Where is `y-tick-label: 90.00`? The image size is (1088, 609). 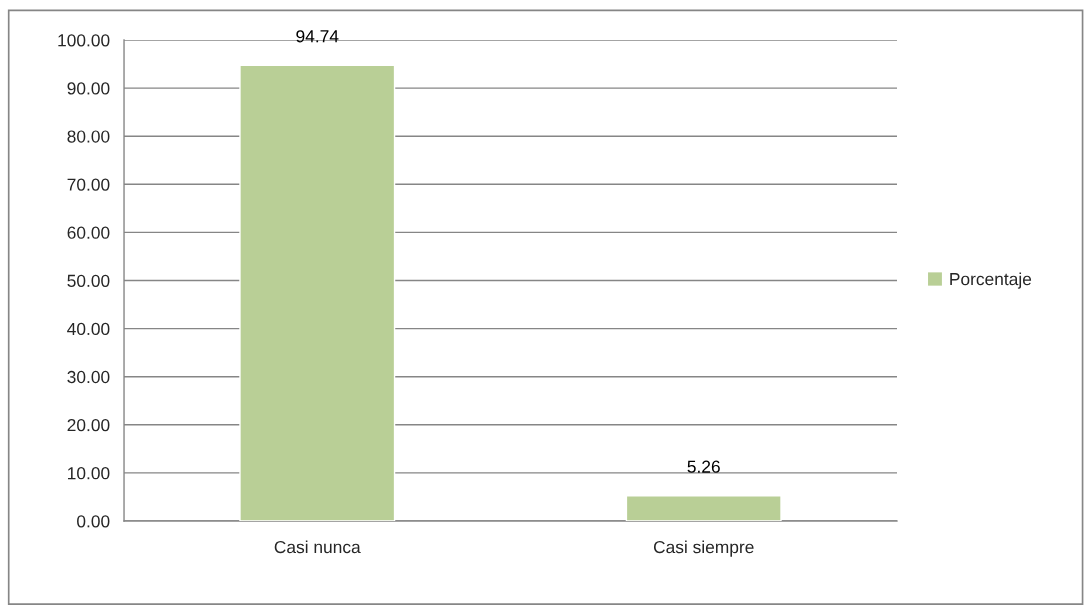
y-tick-label: 90.00 is located at coordinates (88, 88).